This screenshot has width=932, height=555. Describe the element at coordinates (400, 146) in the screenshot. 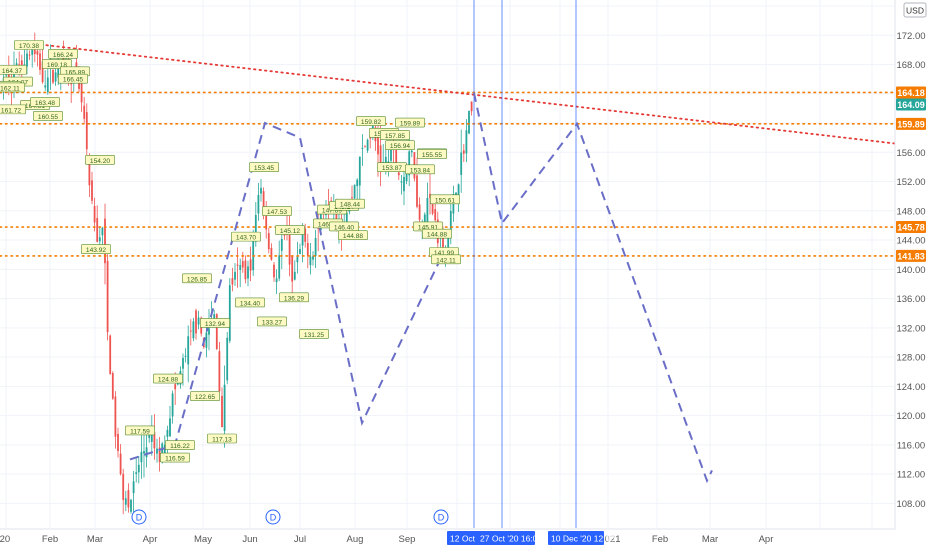

I see `peak-label-text: 156.94` at that location.